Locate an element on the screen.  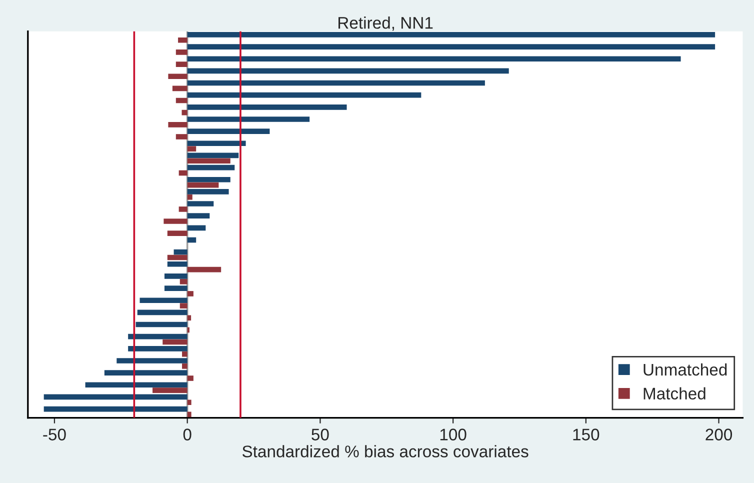
x-tick-label: 100 is located at coordinates (453, 434).